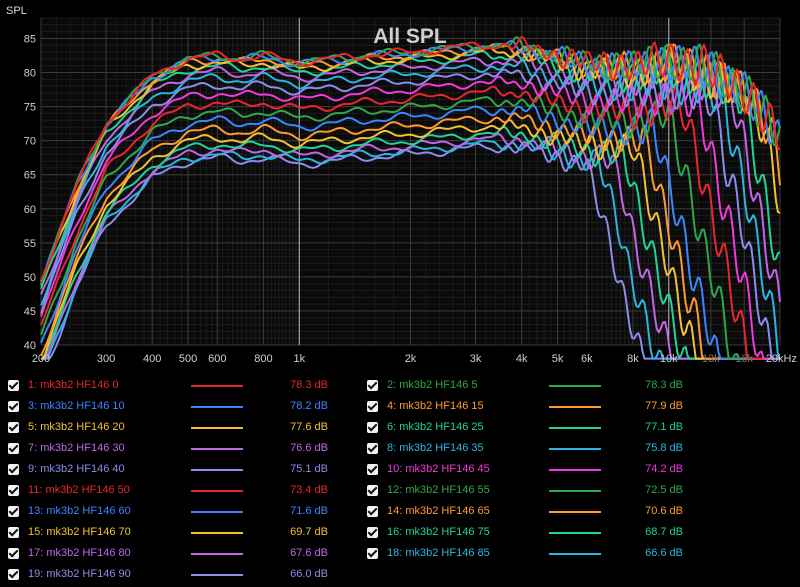 Image resolution: width=800 pixels, height=587 pixels. I want to click on legend-item: 15: mk3b2 HF146 70 69.7 dB, so click(178, 533).